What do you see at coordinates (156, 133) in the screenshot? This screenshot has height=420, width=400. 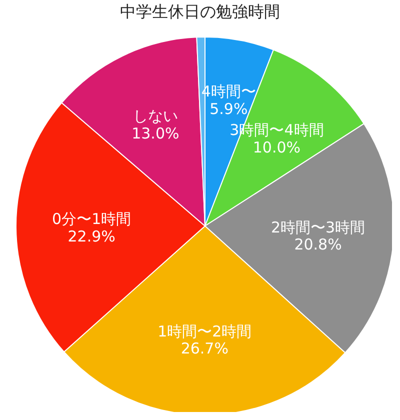 I see `data-label: 13.0%` at bounding box center [156, 133].